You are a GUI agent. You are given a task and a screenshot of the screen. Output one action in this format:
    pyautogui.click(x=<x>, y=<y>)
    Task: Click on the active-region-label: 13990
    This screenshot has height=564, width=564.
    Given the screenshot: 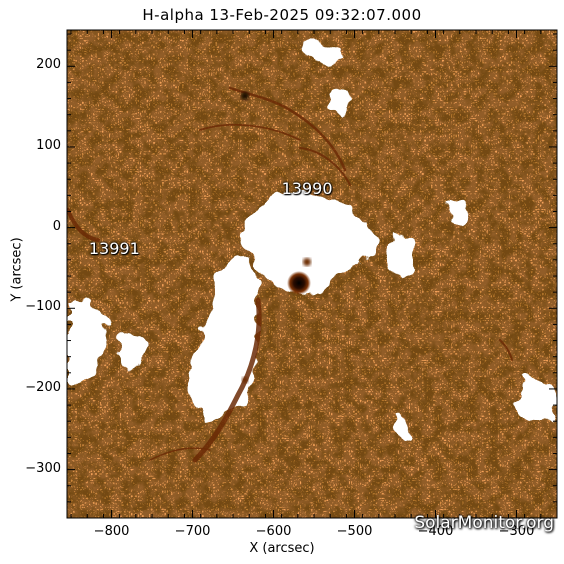 What is the action you would take?
    pyautogui.click(x=307, y=188)
    